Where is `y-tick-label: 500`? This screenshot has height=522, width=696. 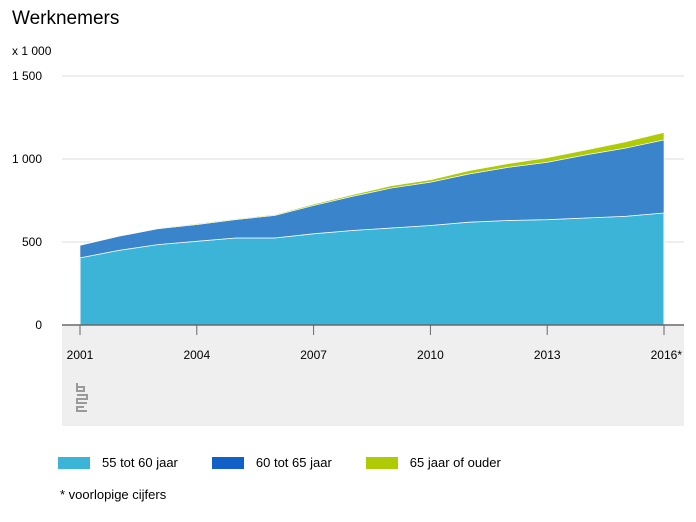
y-tick-label: 500 is located at coordinates (32, 242).